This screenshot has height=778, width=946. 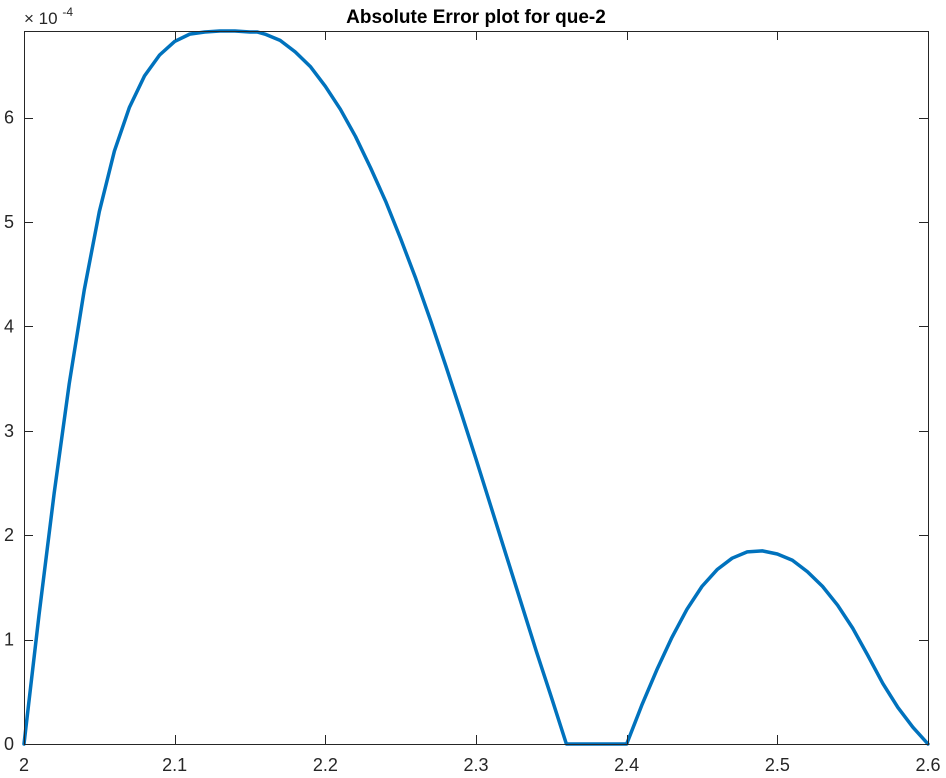 I want to click on chart-title: Absolute Error plot for que-2, so click(x=476, y=17).